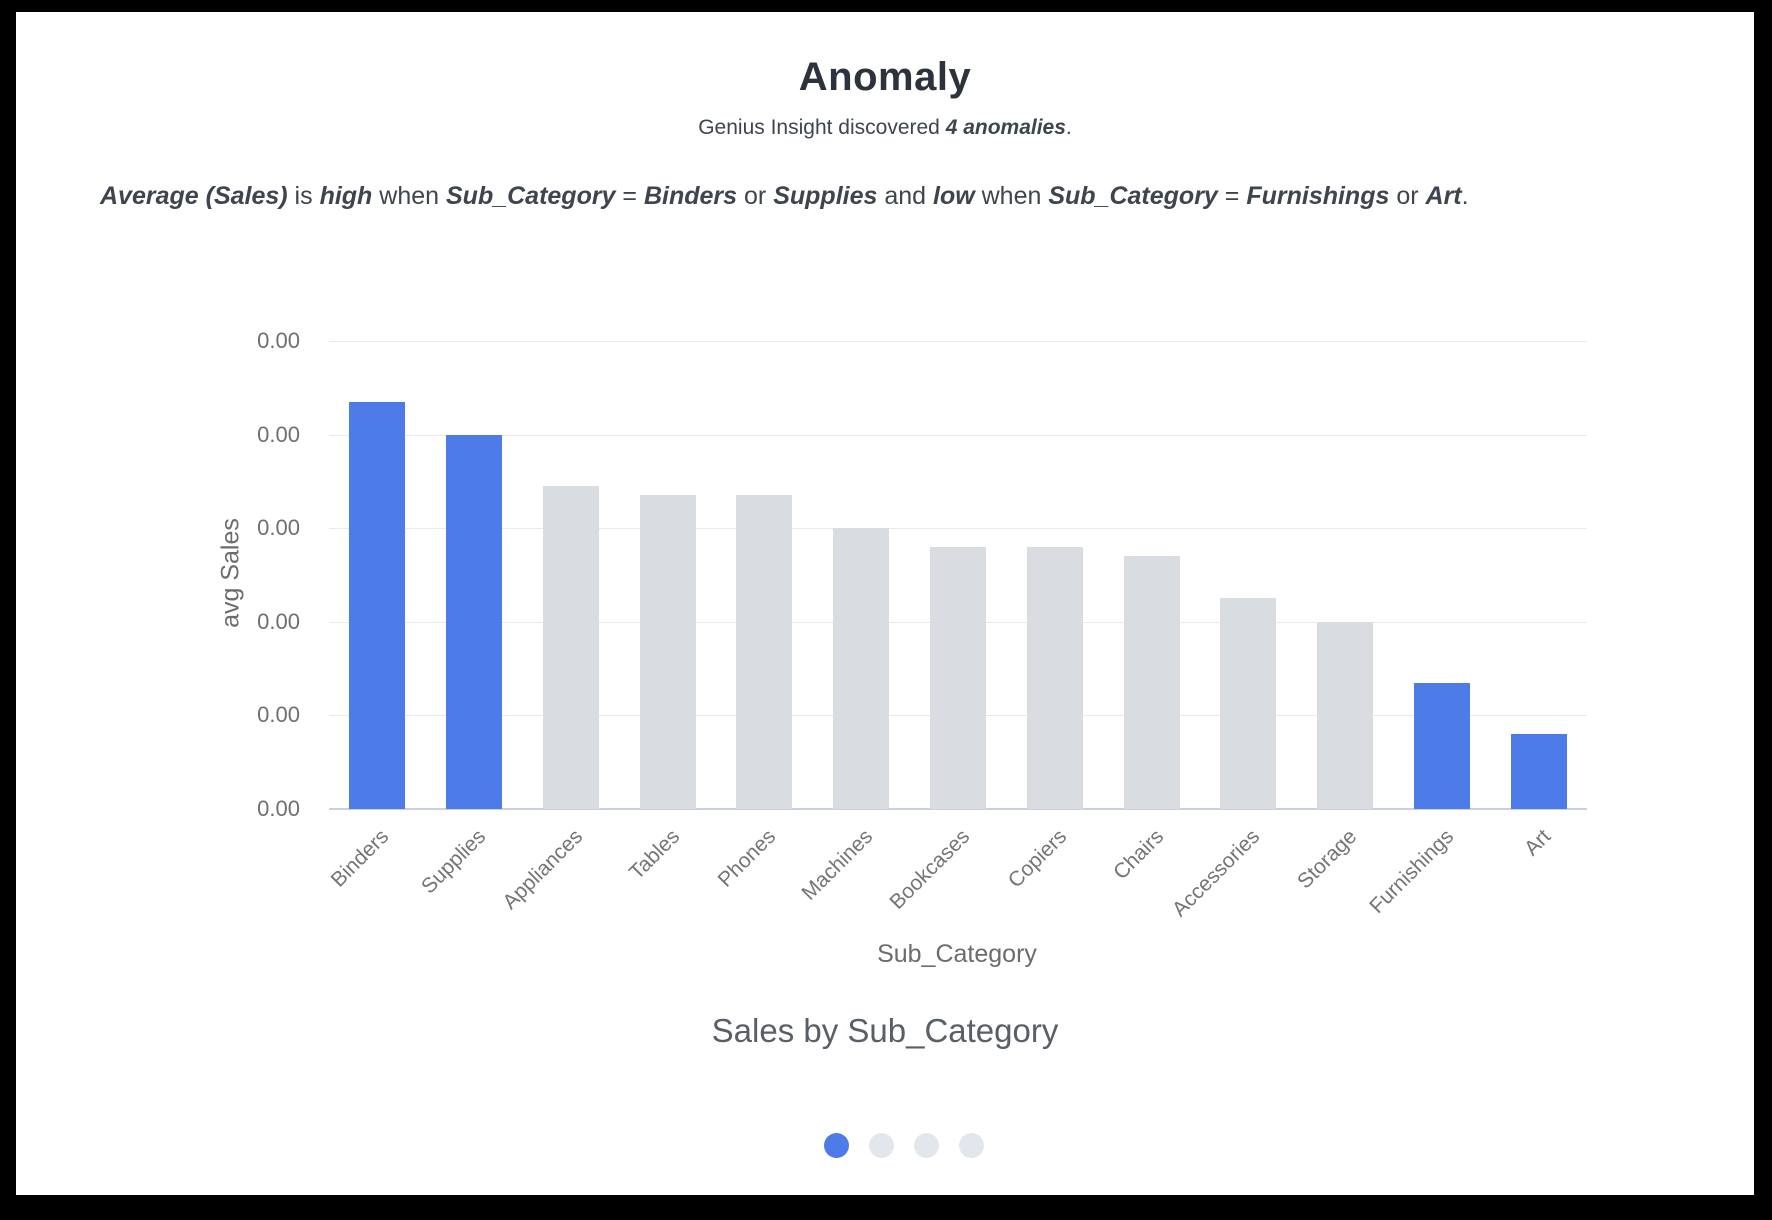 Image resolution: width=1772 pixels, height=1220 pixels. What do you see at coordinates (861, 668) in the screenshot?
I see `bar-machines` at bounding box center [861, 668].